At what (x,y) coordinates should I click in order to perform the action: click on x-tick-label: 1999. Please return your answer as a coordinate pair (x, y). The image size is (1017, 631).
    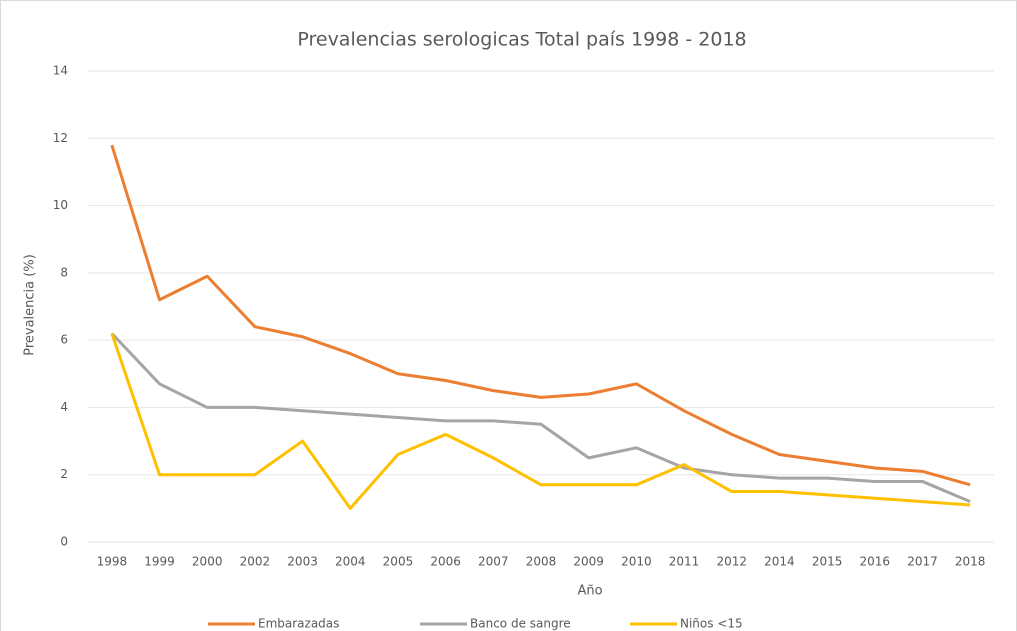
    Looking at the image, I should click on (159, 562).